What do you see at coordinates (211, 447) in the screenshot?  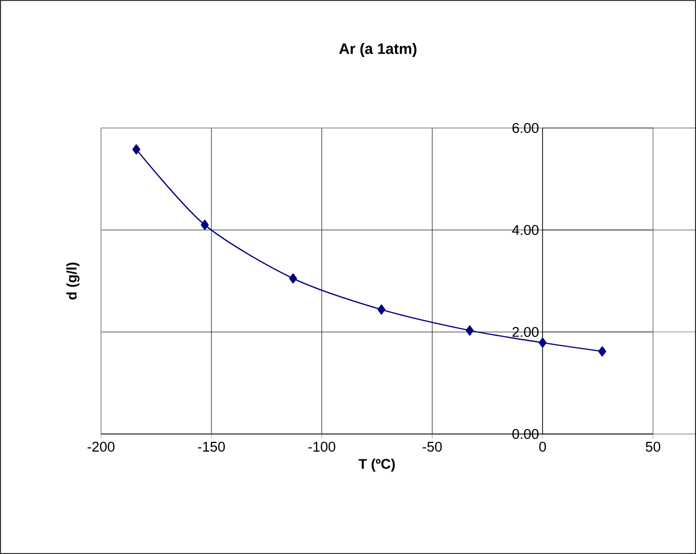 I see `x-tick-label: -150` at bounding box center [211, 447].